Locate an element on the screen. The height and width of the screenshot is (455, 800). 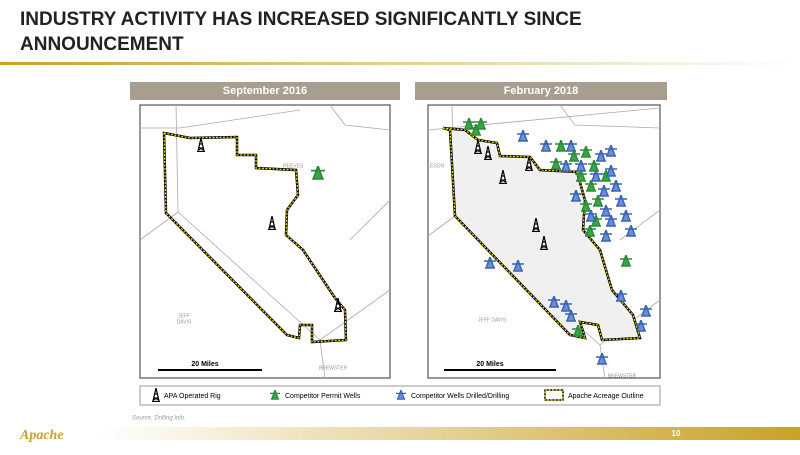
divider is located at coordinates (400, 63).